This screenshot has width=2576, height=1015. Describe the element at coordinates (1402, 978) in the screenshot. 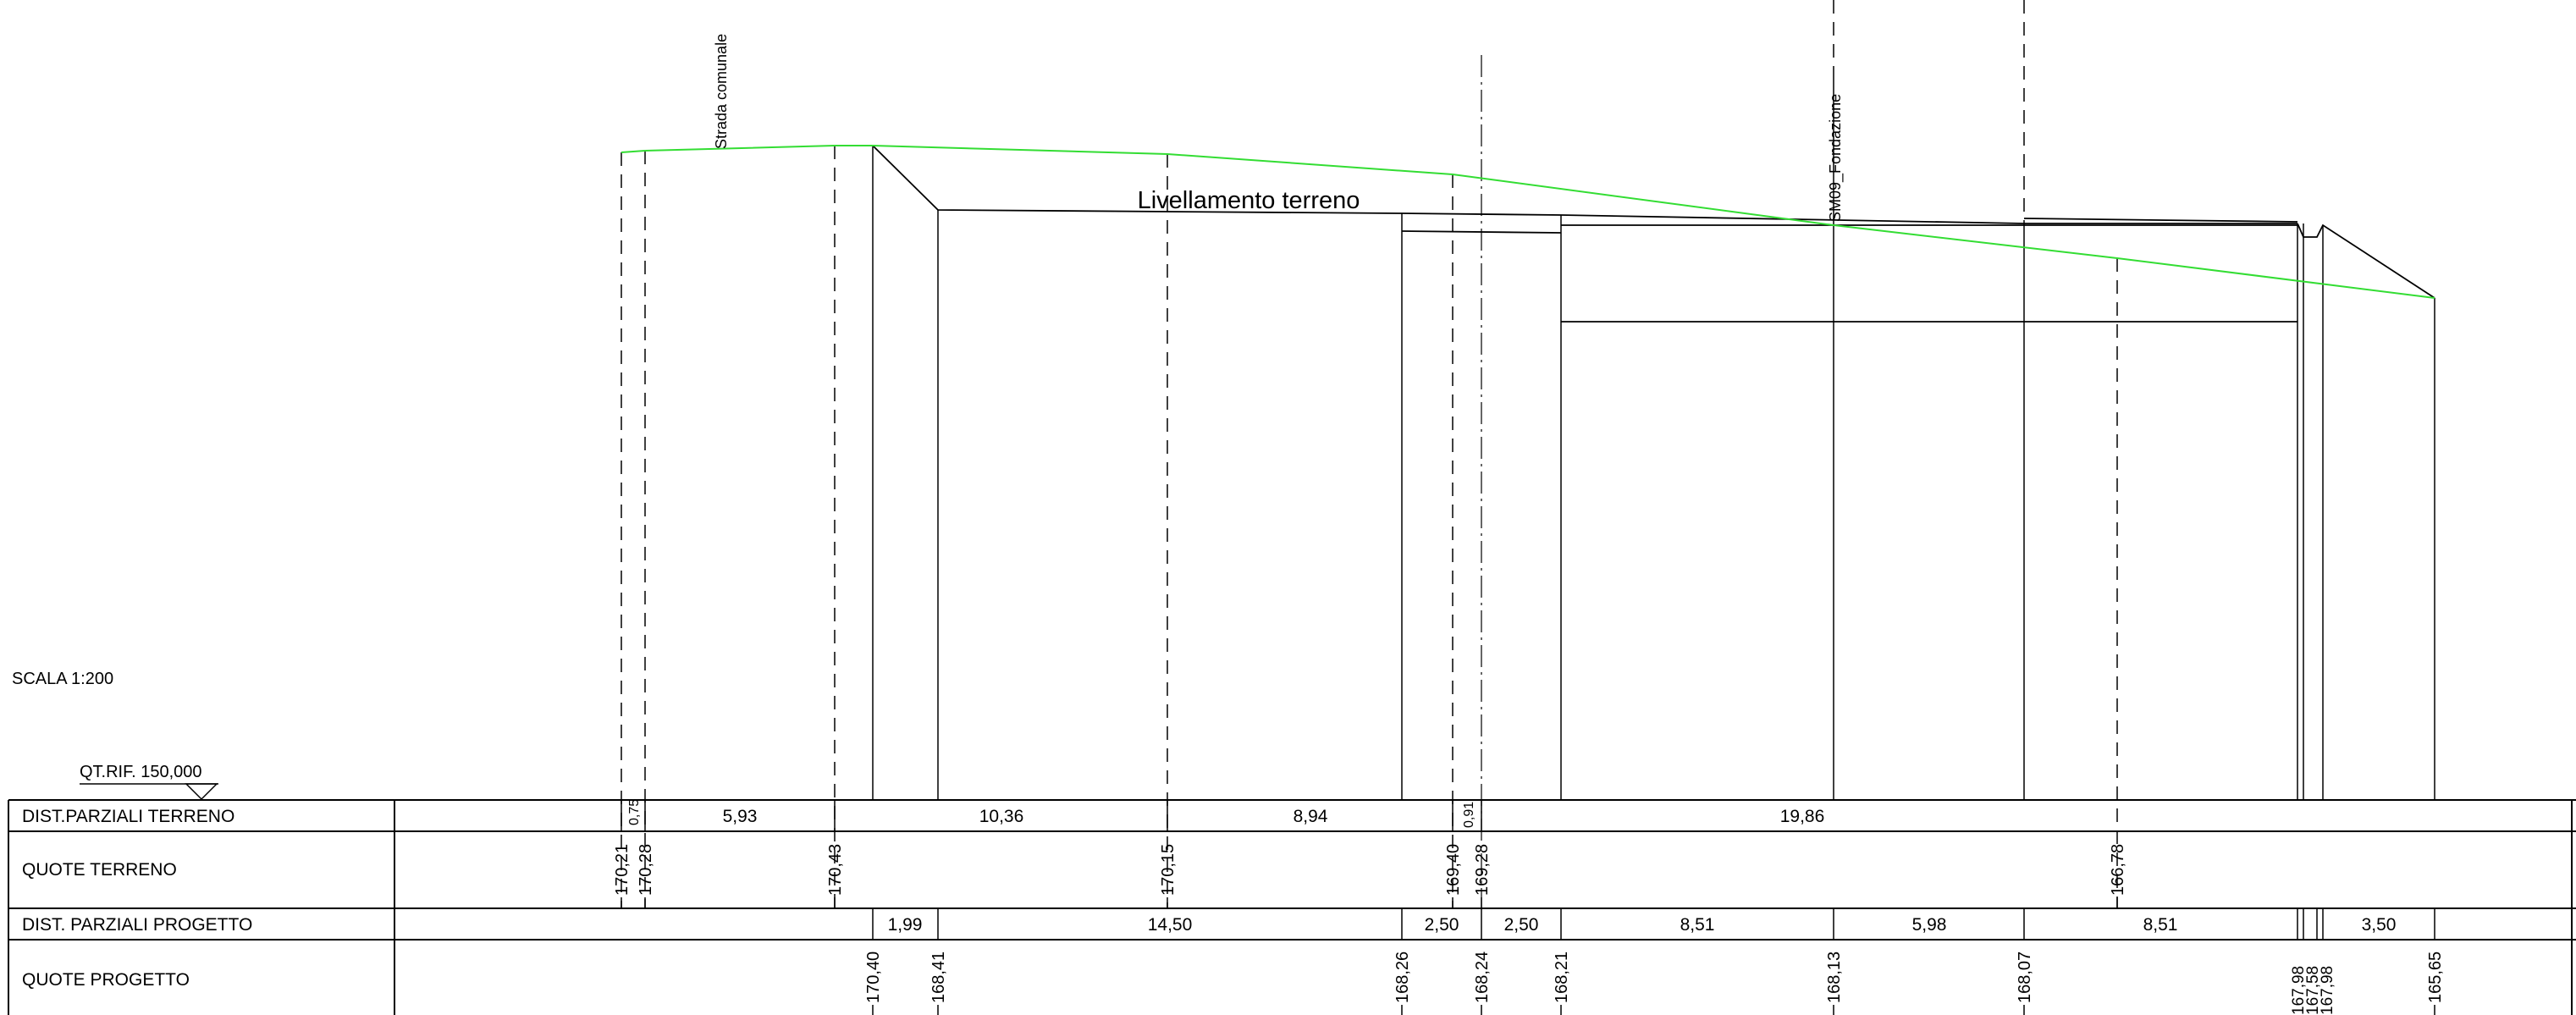

I see `project-elevation-value: 168,26` at that location.